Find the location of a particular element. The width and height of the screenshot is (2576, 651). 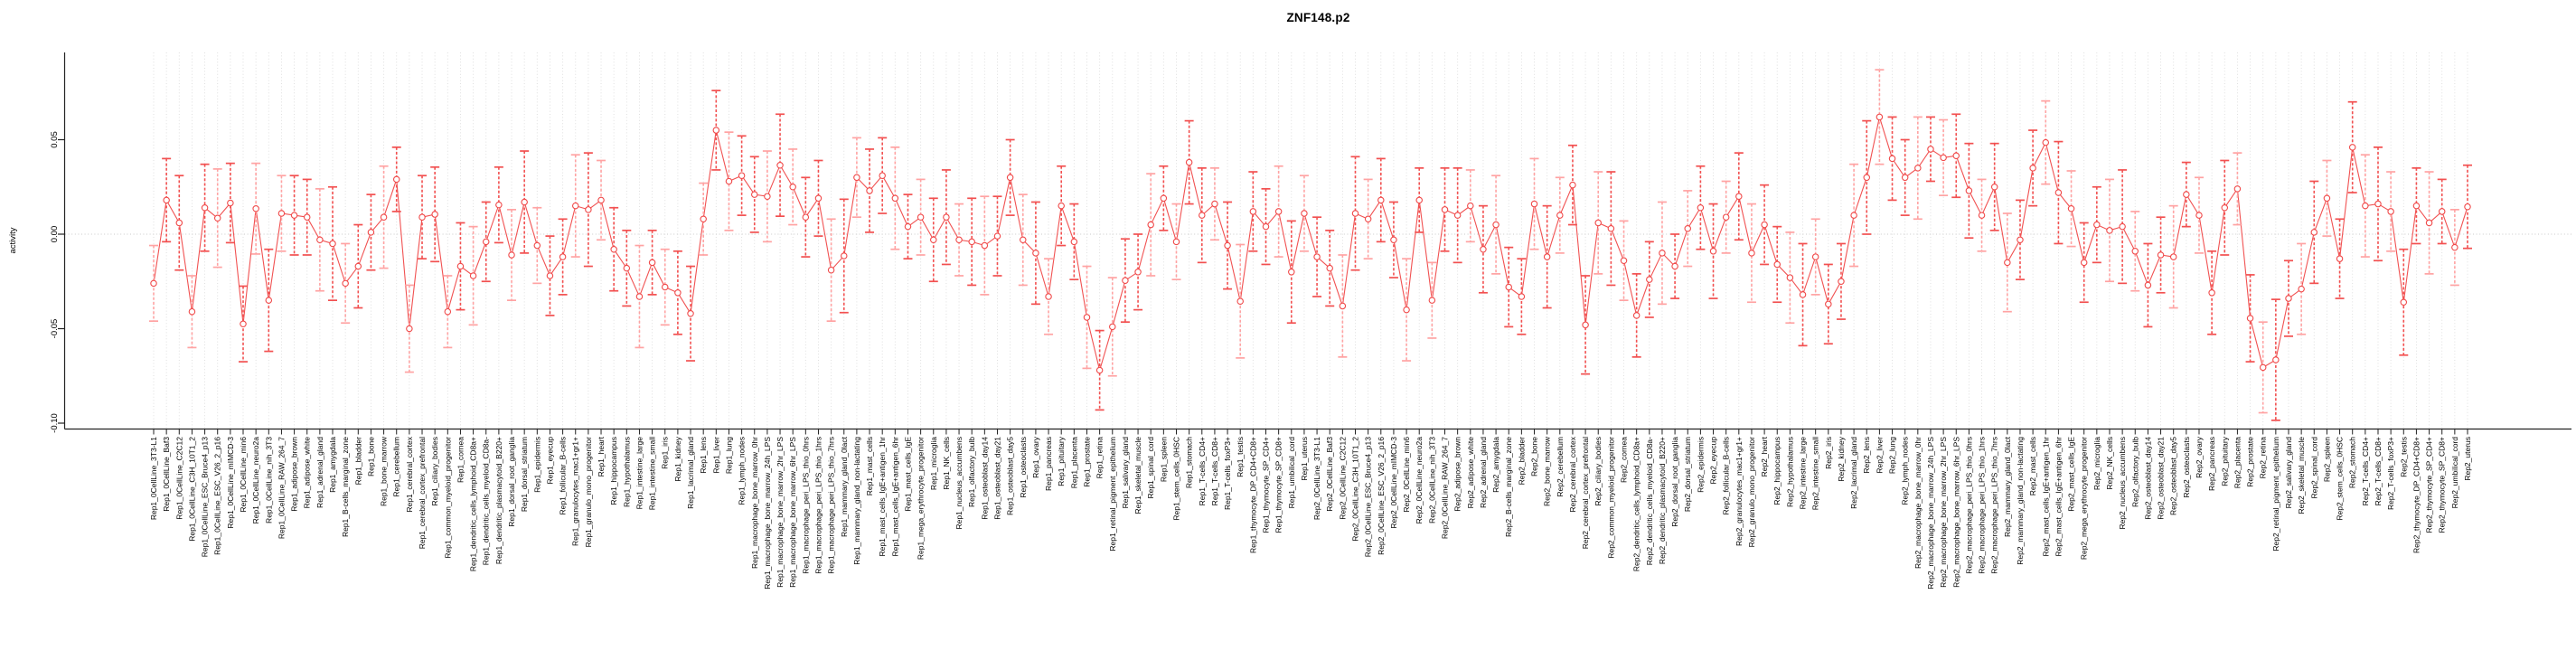

x-category-label: Rep2_epidermis is located at coordinates (1700, 465).